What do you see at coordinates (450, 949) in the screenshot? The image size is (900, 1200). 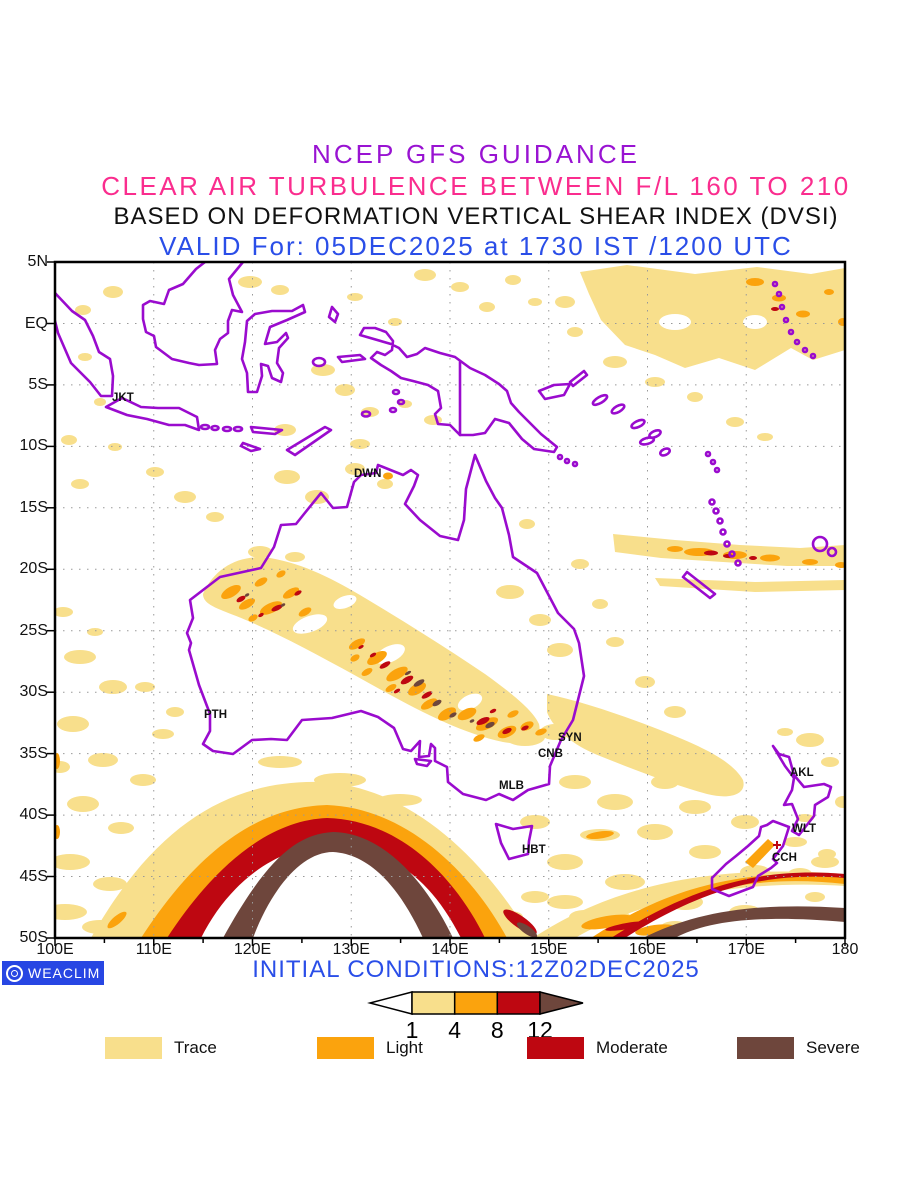 I see `x-tick-140e: 140E` at bounding box center [450, 949].